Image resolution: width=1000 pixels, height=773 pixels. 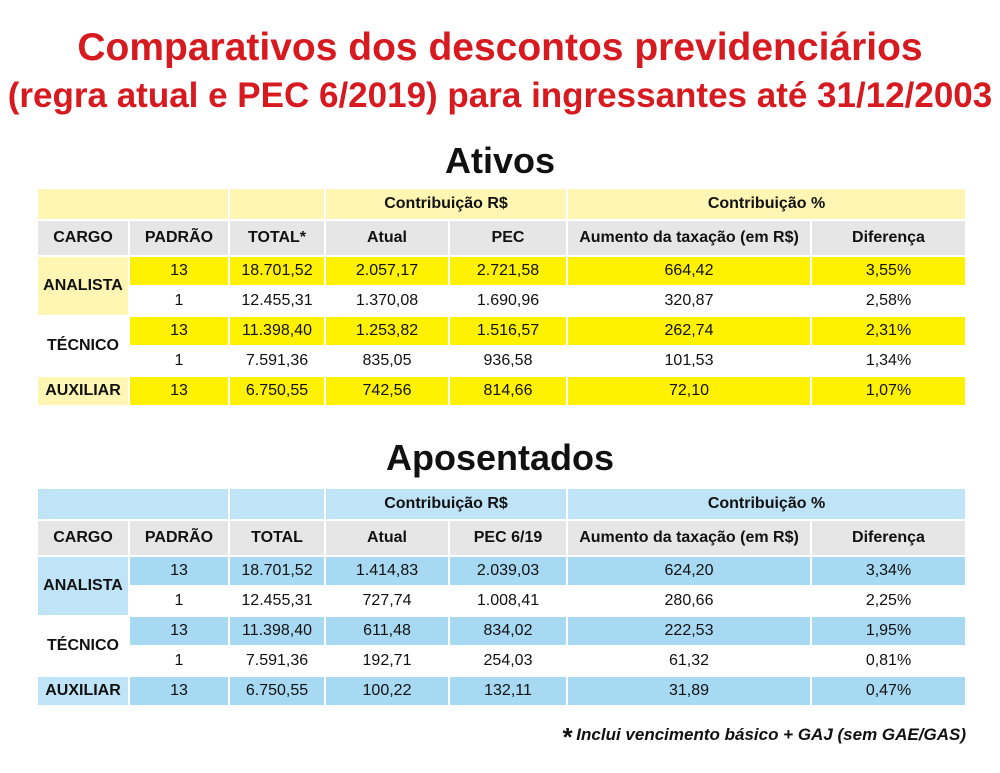 What do you see at coordinates (689, 331) in the screenshot?
I see `value-cell: 262,74` at bounding box center [689, 331].